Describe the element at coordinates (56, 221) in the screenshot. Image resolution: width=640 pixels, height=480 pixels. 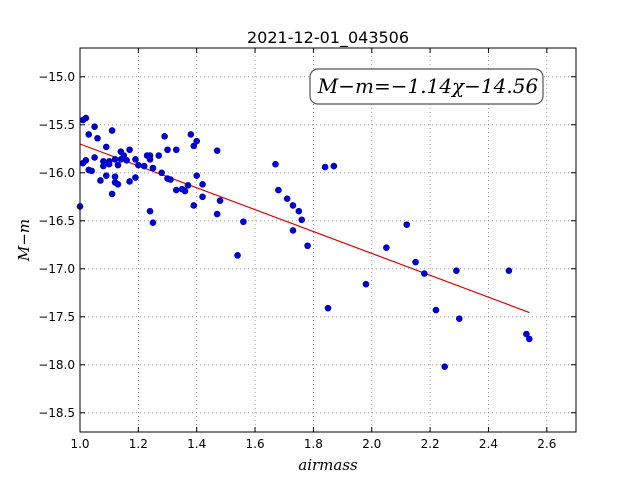
I see `y-tick-label: −16.5` at that location.